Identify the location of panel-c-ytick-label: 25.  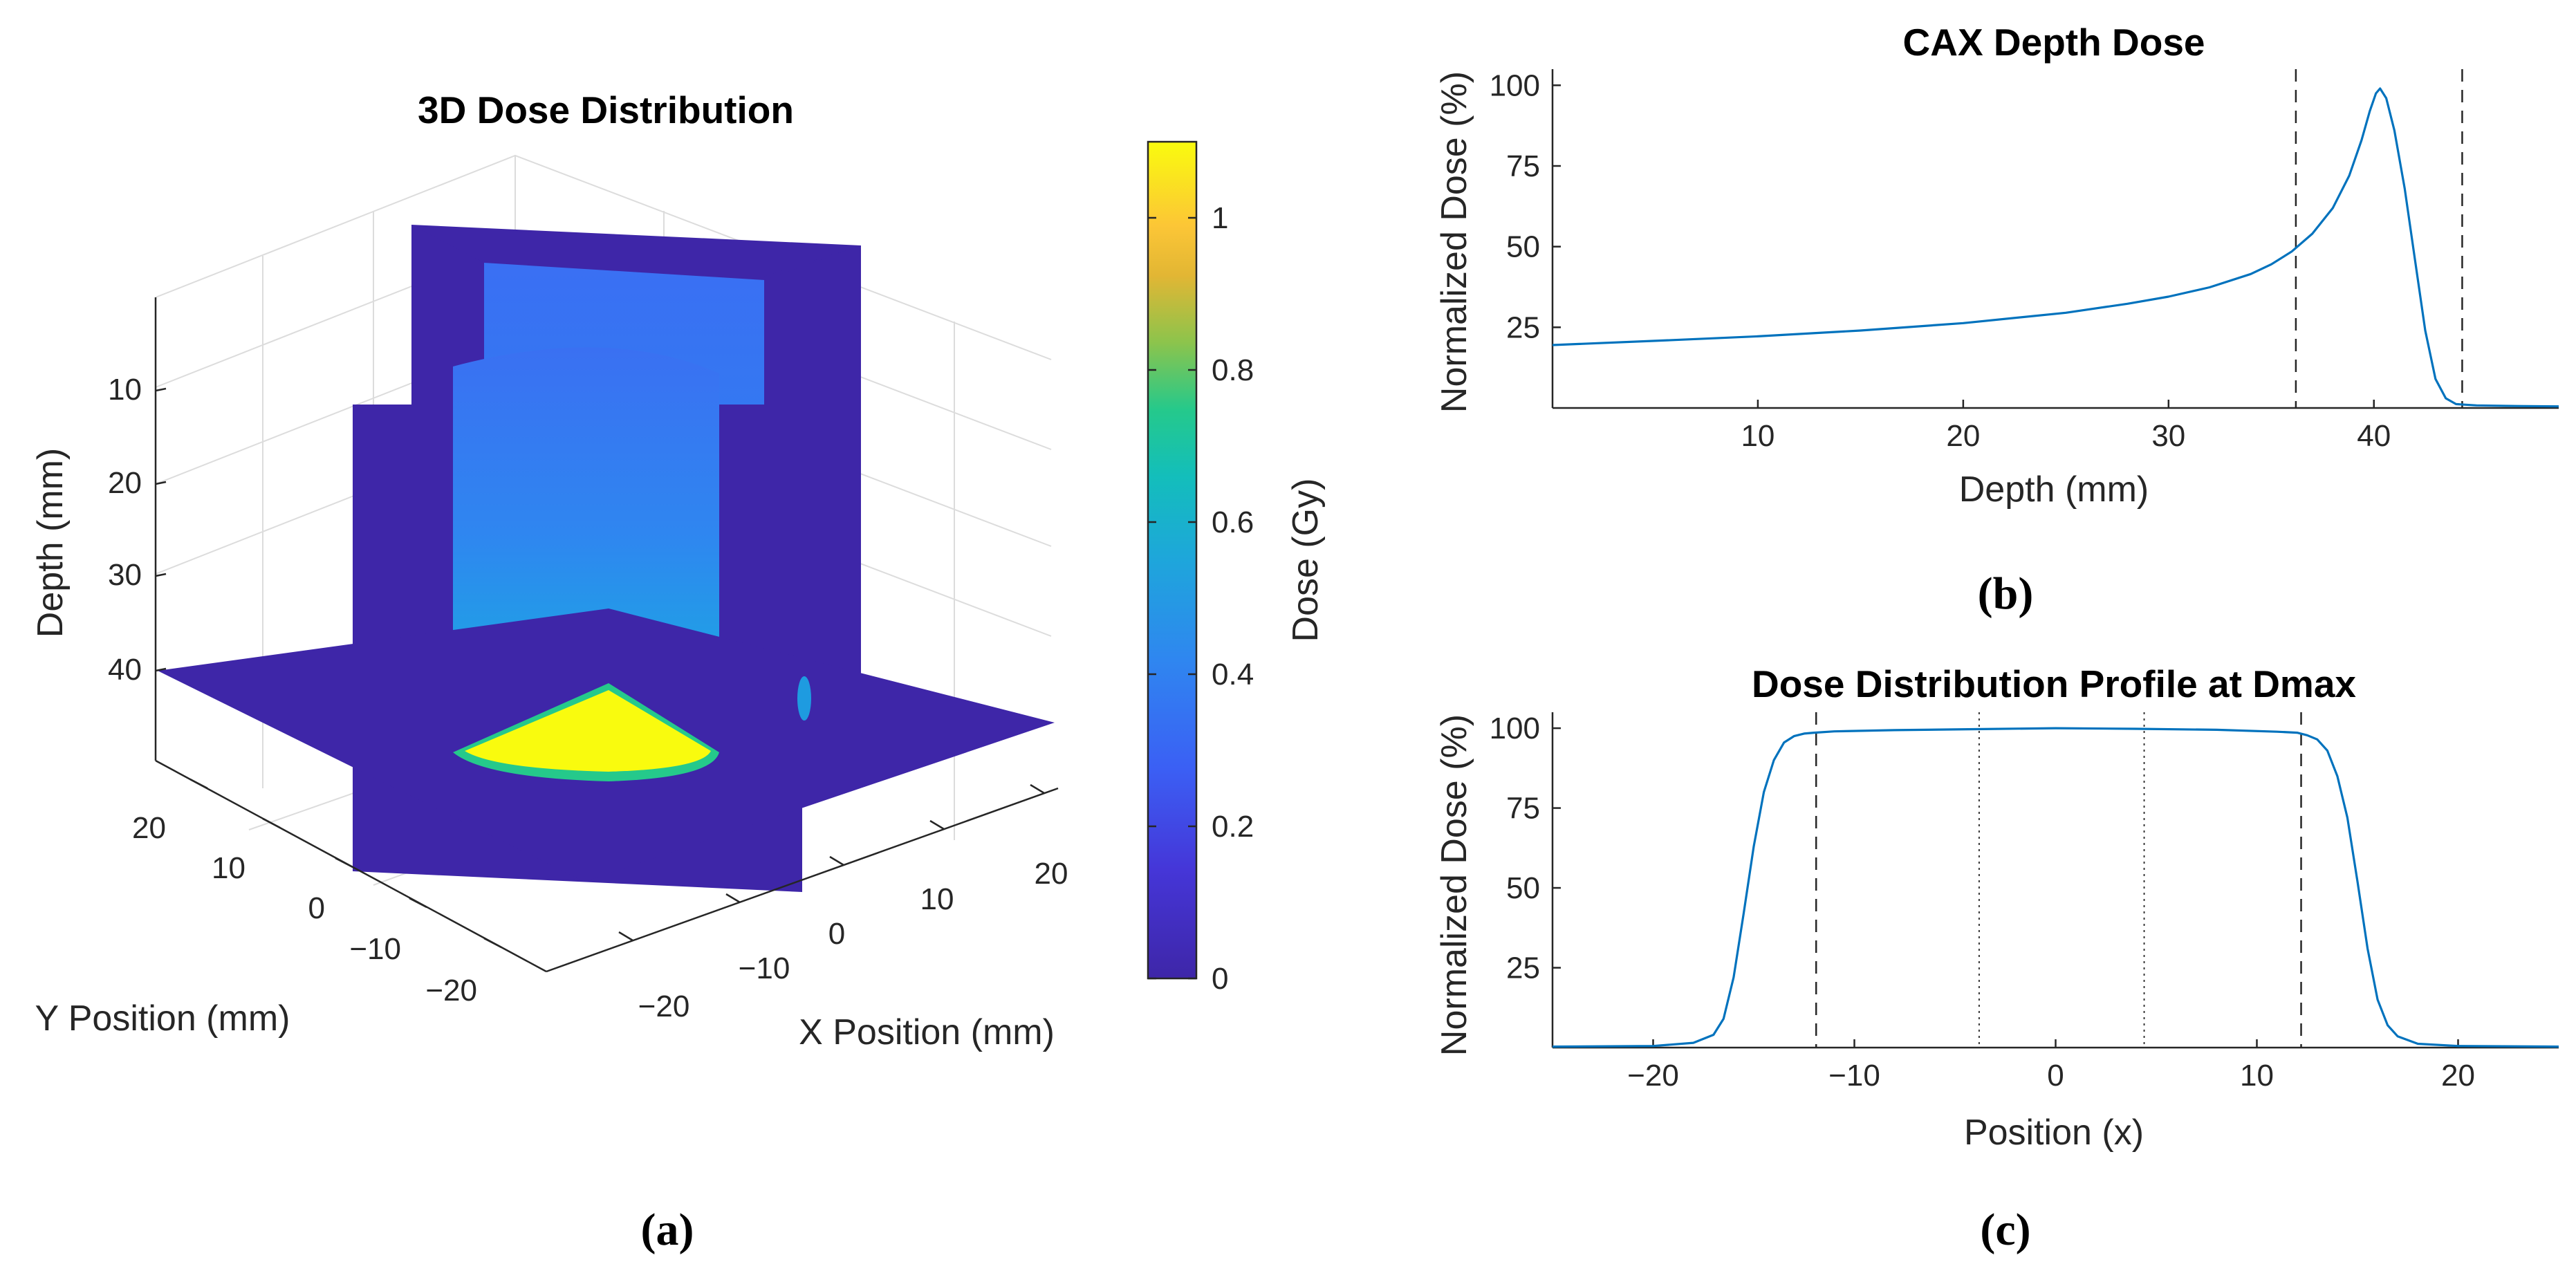
(1523, 968).